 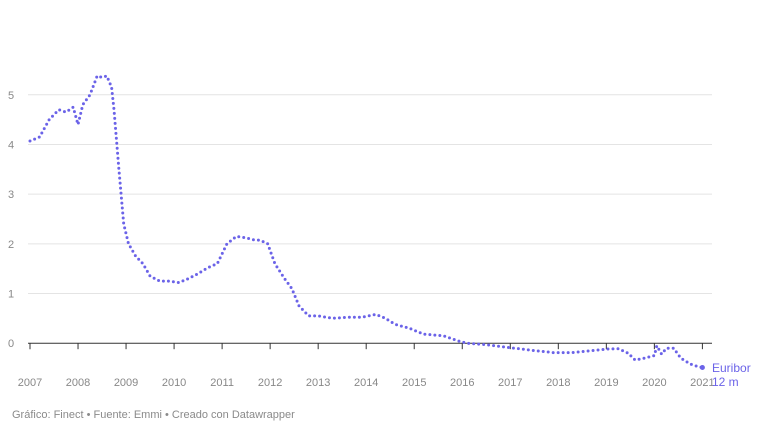 I want to click on x-tick-label: 2007, so click(x=30, y=383).